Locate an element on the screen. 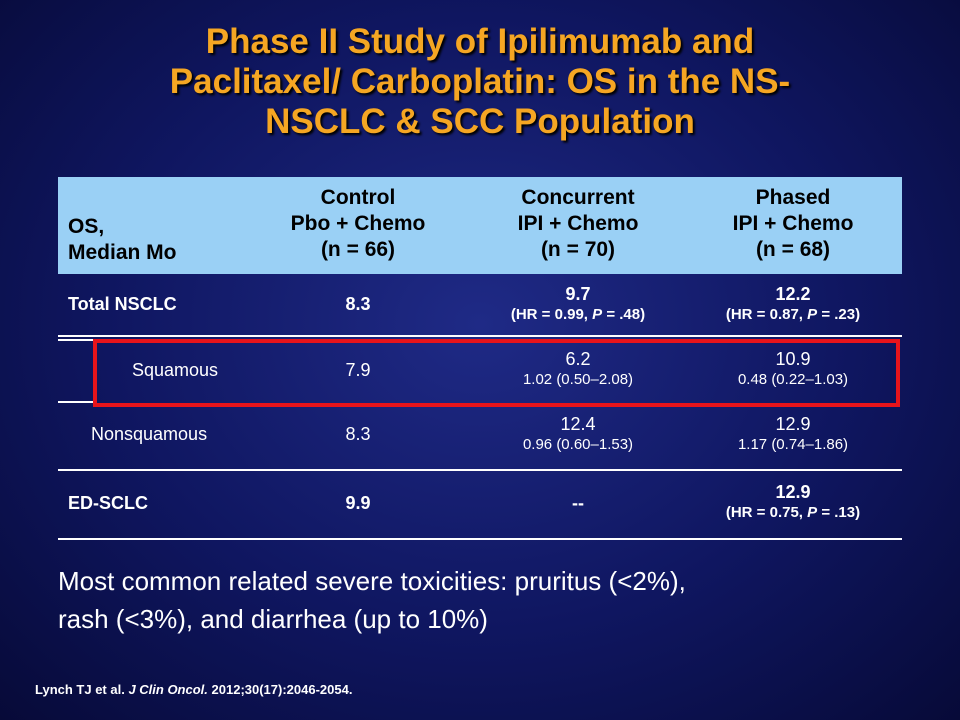 The image size is (960, 720). title-line-2: Paclitaxel/ Carboplatin: OS in the NS- is located at coordinates (480, 81).